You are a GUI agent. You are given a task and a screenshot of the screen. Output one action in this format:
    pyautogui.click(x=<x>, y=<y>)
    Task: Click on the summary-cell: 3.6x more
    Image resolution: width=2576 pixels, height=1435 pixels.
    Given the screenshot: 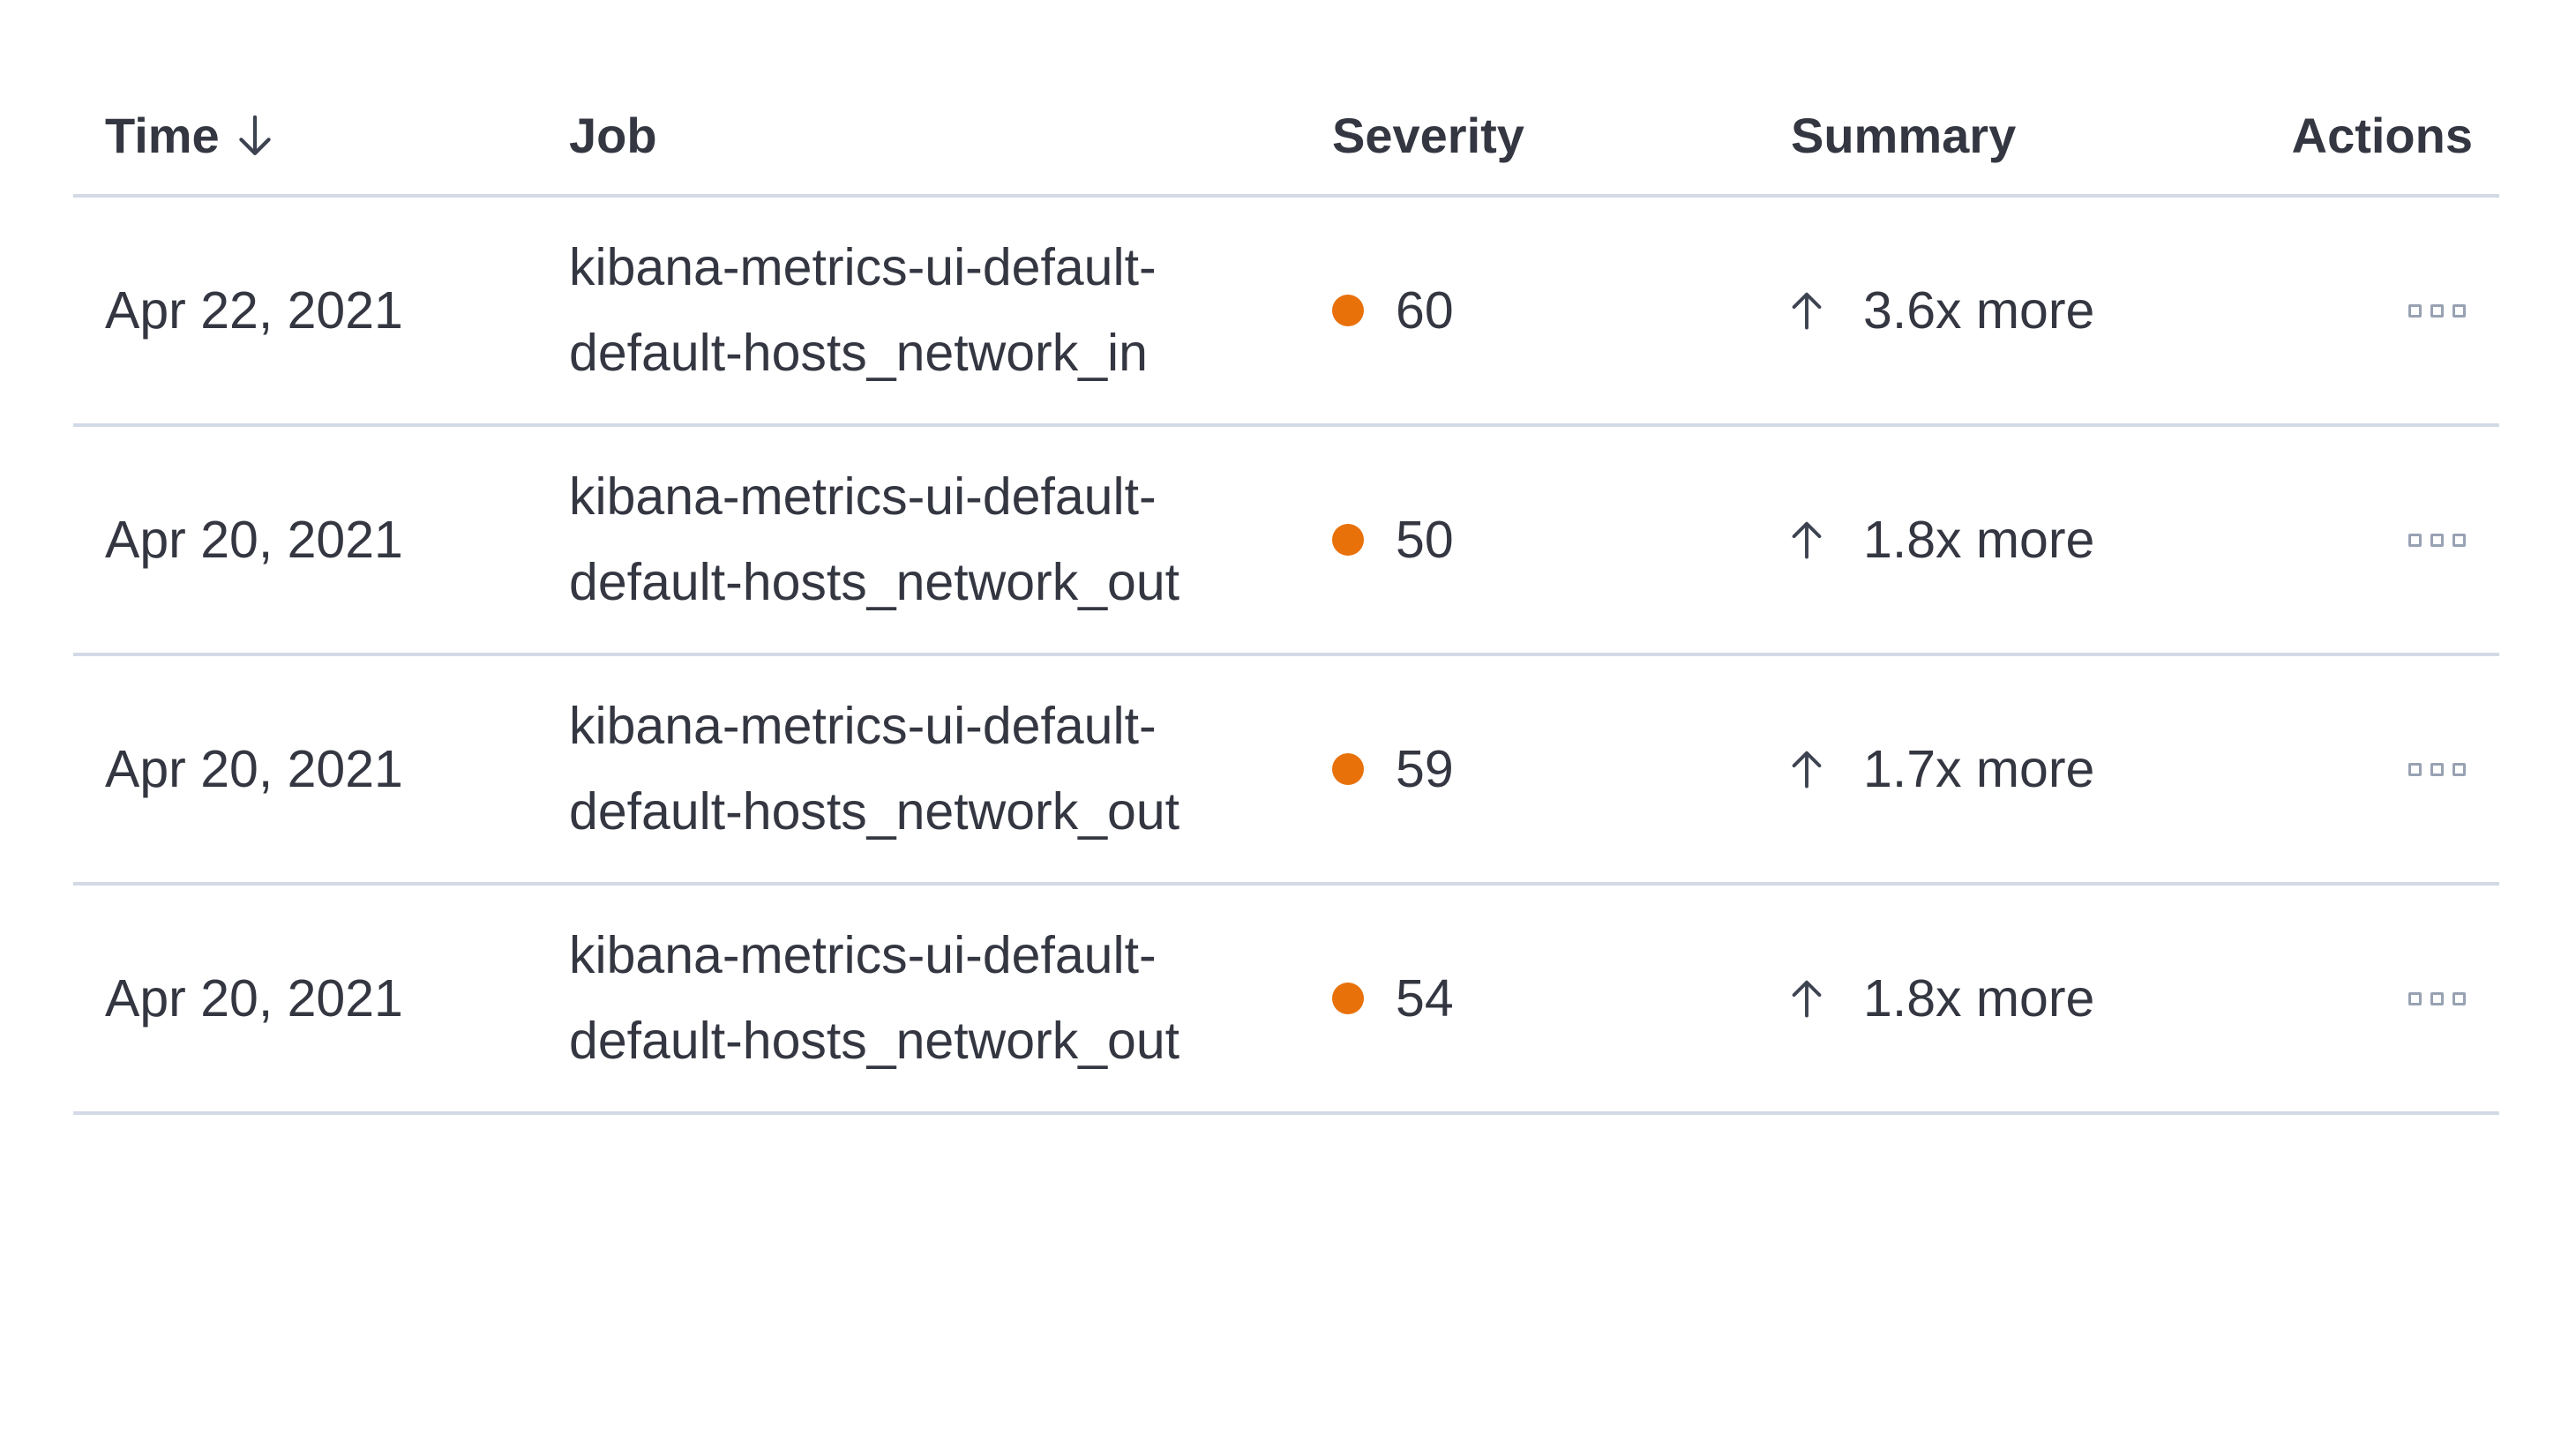 What is the action you would take?
    pyautogui.click(x=2023, y=310)
    